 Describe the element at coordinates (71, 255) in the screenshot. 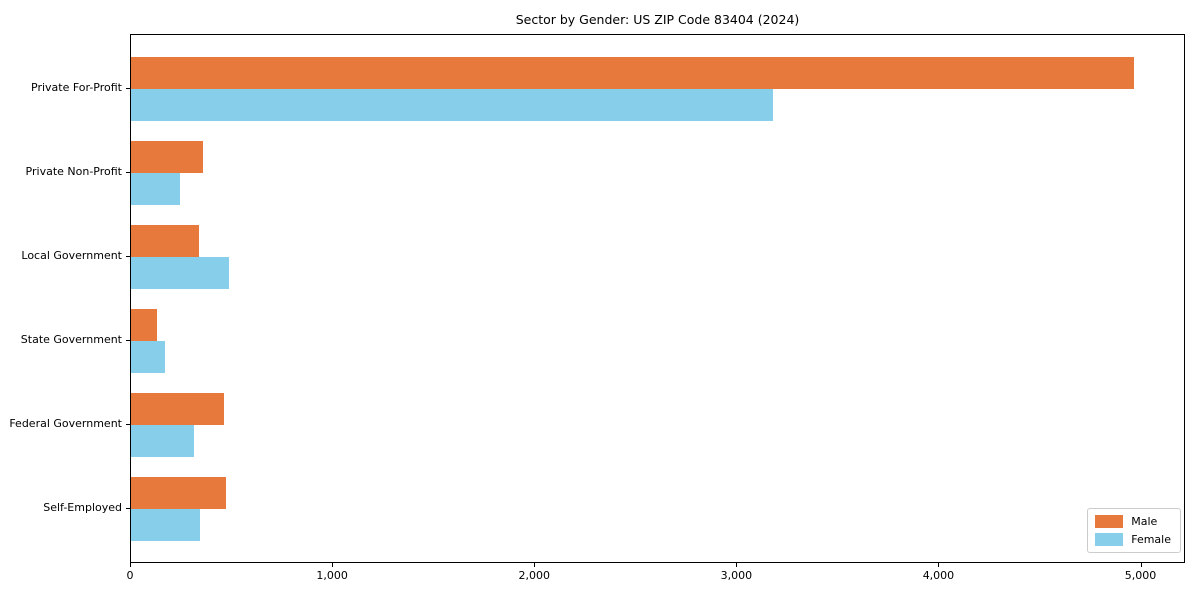

I see `y-tick-label-local-government: Local Government` at that location.